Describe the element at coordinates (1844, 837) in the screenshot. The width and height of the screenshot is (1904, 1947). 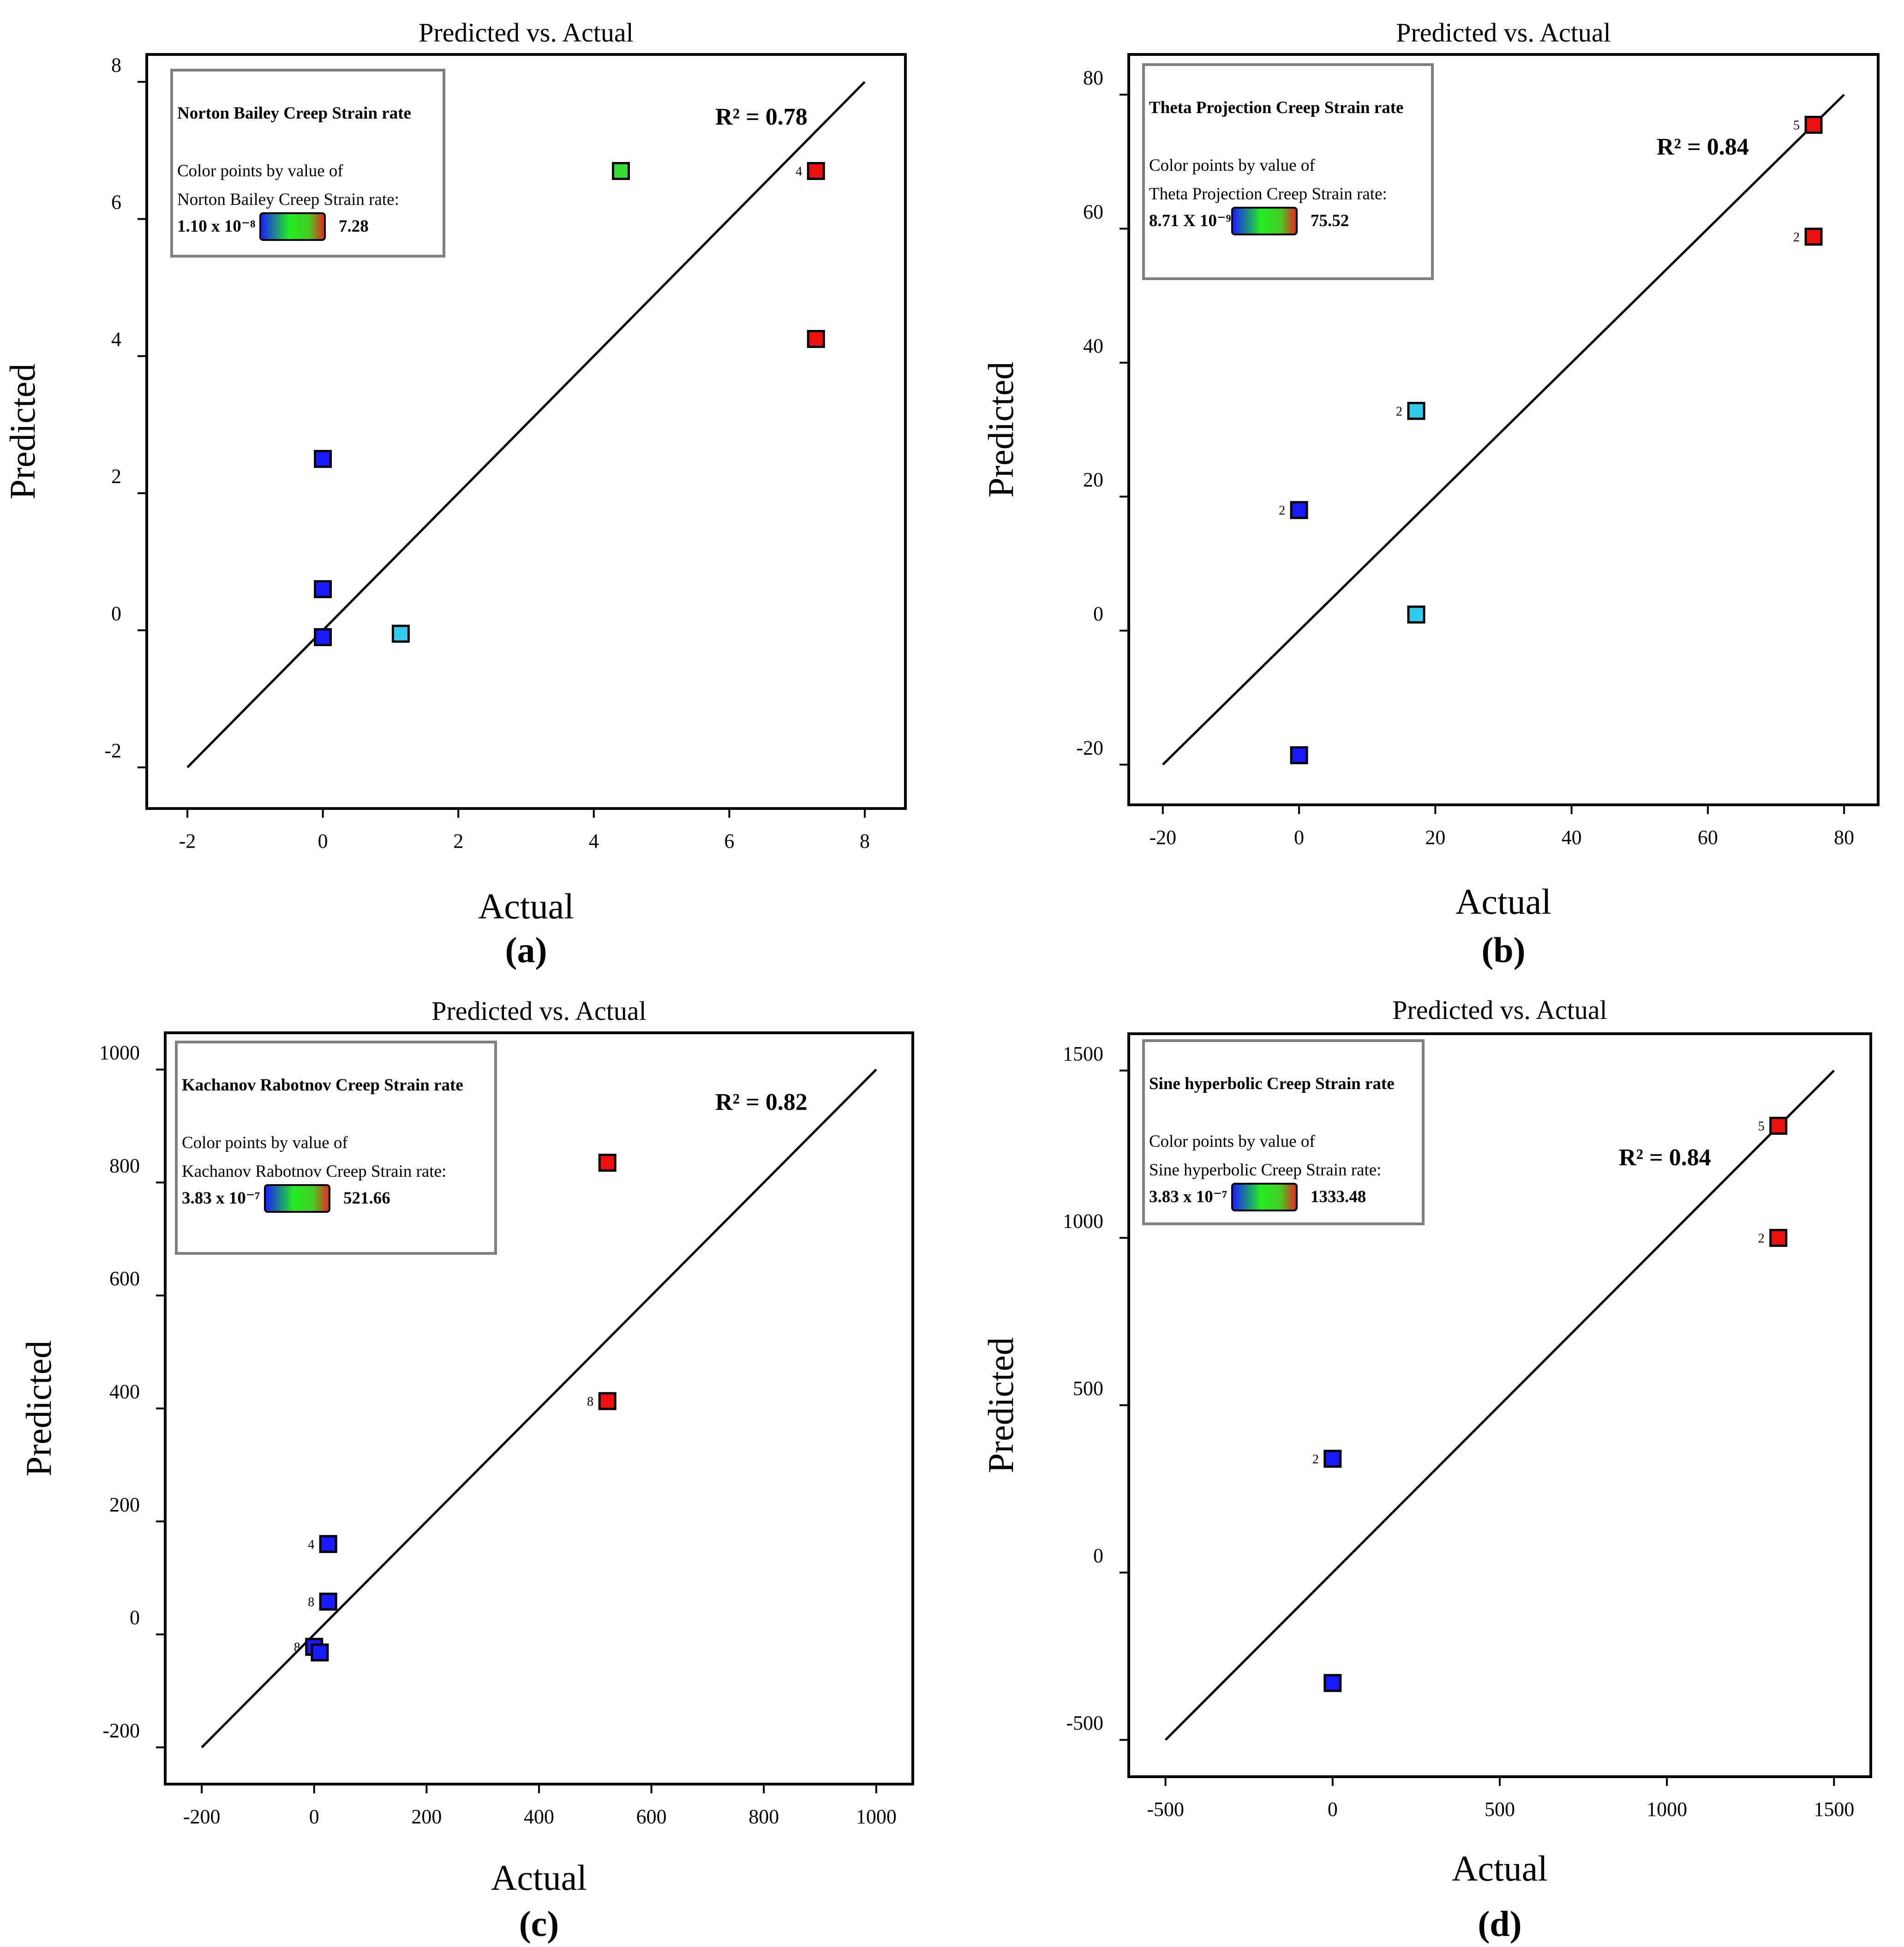
I see `x-tick-label: 80` at that location.